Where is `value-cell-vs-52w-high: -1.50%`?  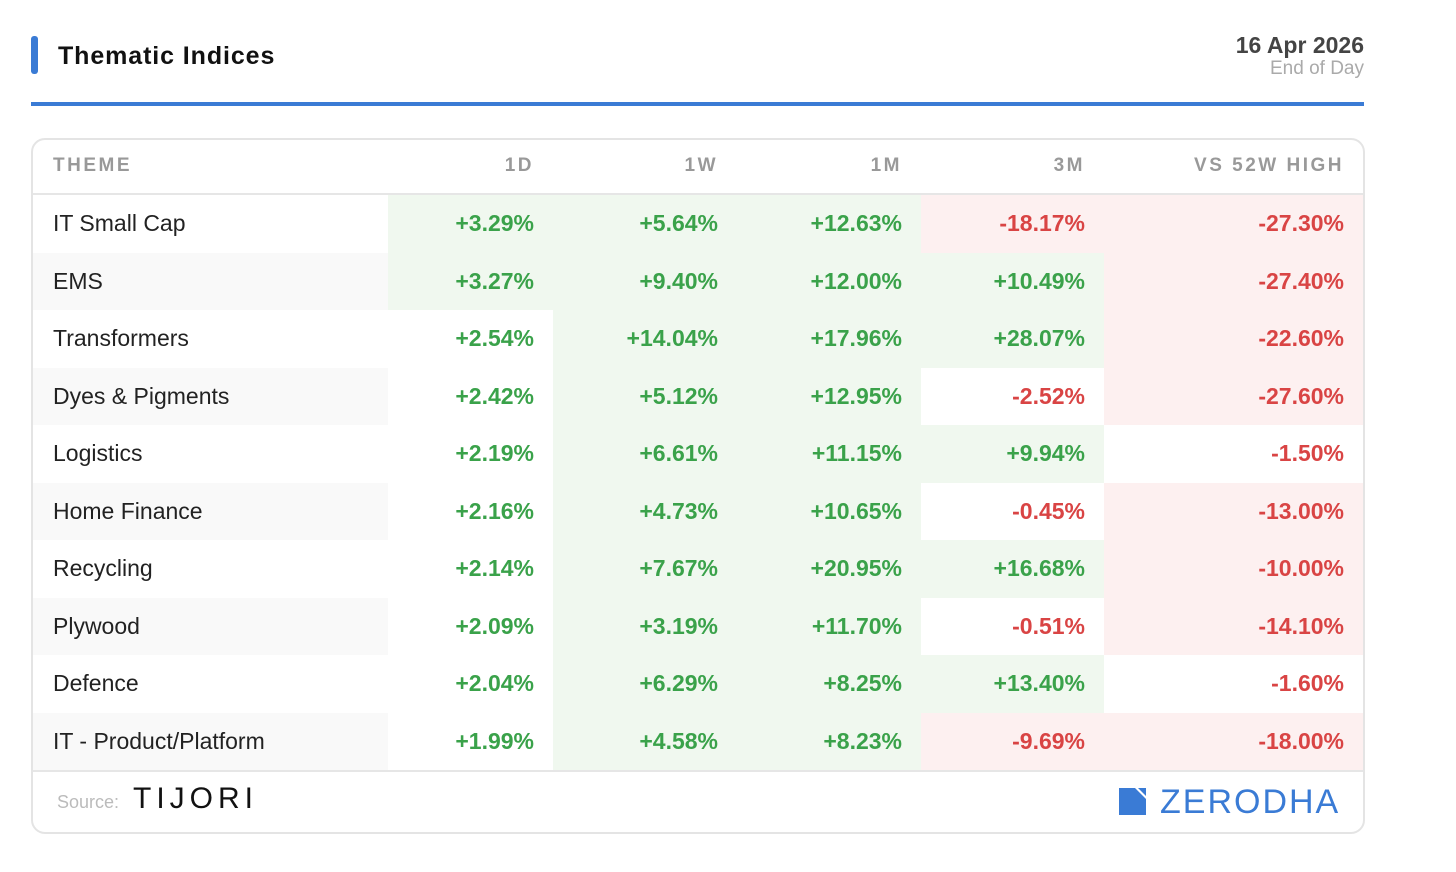
value-cell-vs-52w-high: -1.50% is located at coordinates (1307, 453).